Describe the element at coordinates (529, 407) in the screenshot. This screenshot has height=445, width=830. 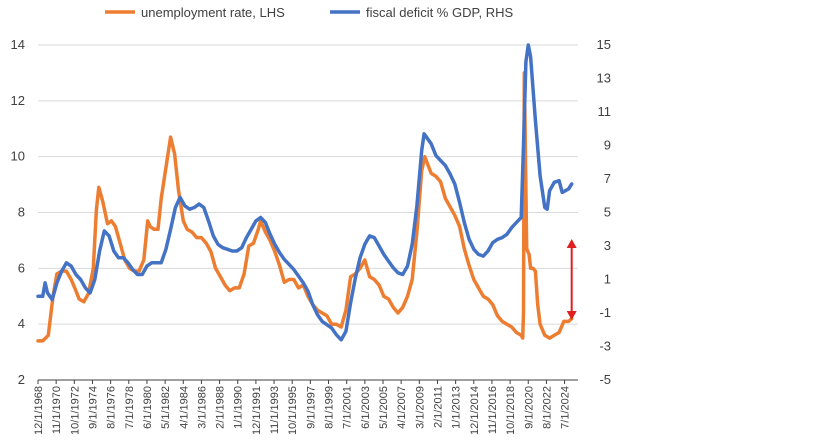
I see `x-tick-label: 9/1/2020` at that location.